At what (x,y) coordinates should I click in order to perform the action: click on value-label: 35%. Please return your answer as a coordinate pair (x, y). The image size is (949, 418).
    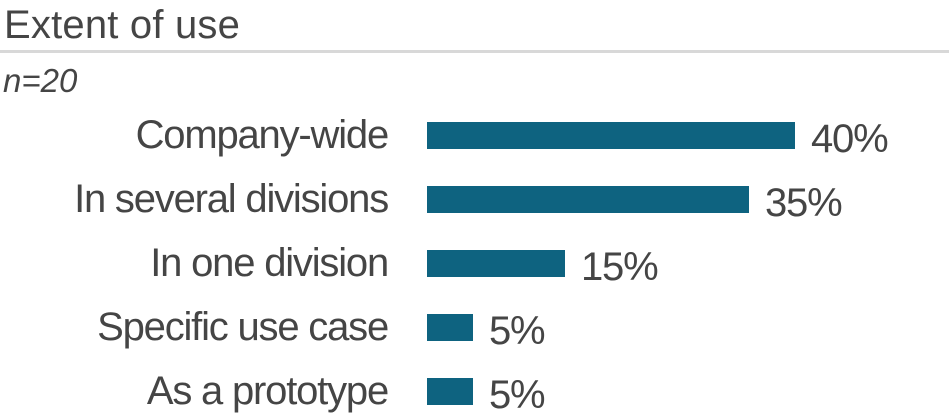
    Looking at the image, I should click on (804, 202).